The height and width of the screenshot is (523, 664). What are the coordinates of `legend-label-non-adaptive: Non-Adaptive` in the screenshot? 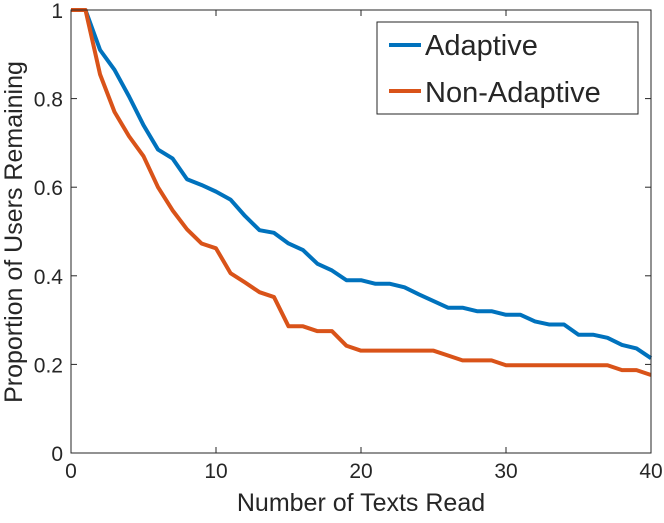 It's located at (513, 93).